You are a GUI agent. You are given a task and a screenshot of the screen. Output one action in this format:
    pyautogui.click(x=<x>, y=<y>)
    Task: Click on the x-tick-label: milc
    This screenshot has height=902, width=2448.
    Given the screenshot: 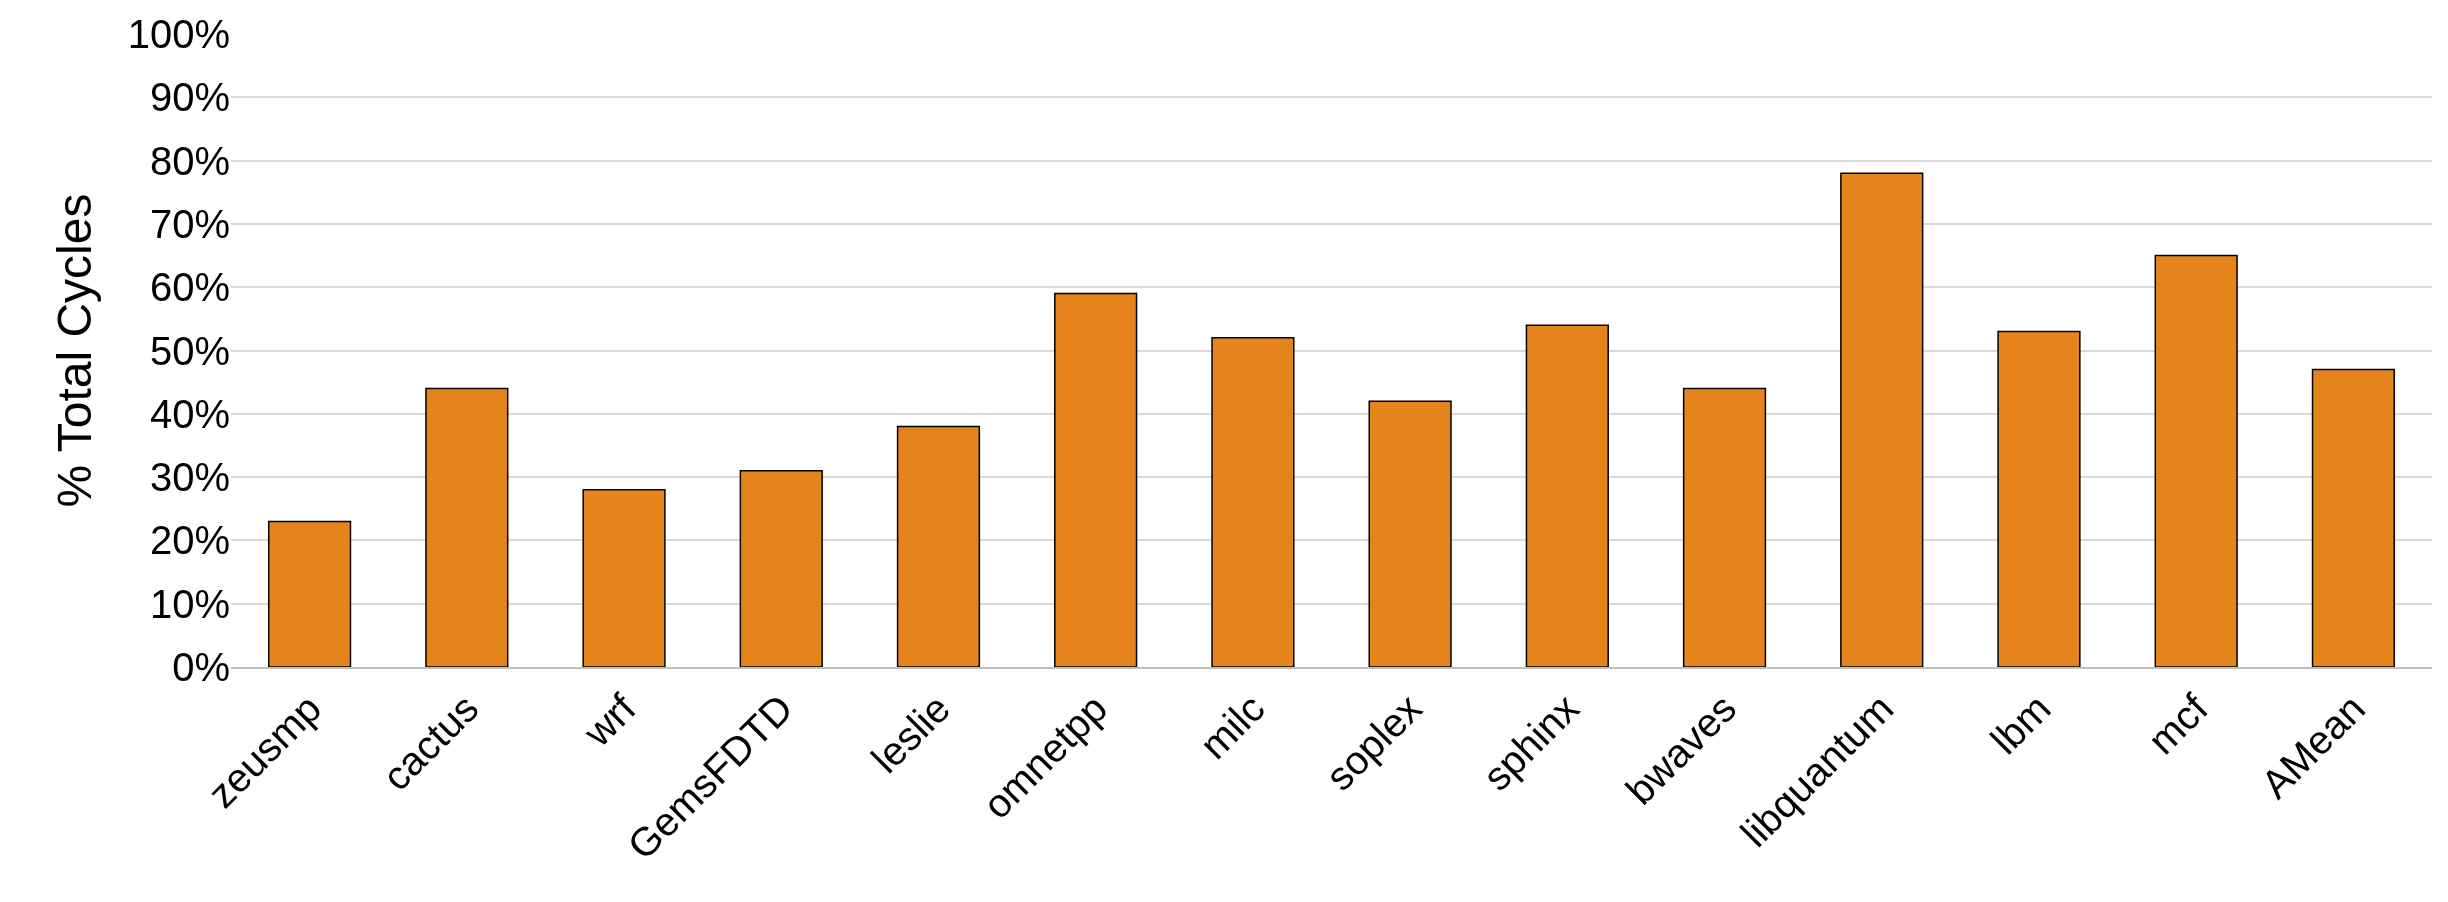 What is the action you would take?
    pyautogui.click(x=1232, y=726)
    